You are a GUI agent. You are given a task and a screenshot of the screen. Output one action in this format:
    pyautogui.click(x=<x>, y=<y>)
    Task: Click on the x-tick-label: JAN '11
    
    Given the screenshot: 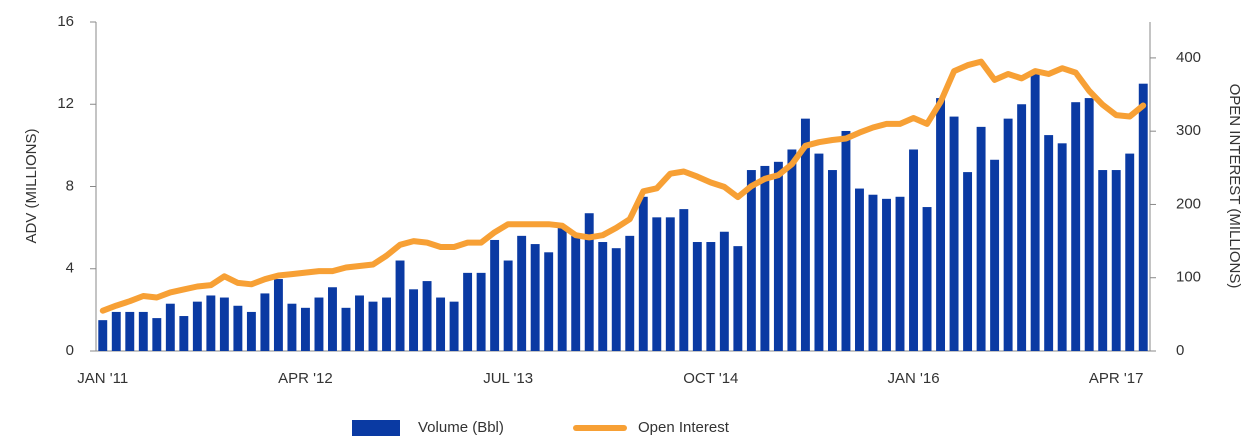 What is the action you would take?
    pyautogui.click(x=102, y=378)
    